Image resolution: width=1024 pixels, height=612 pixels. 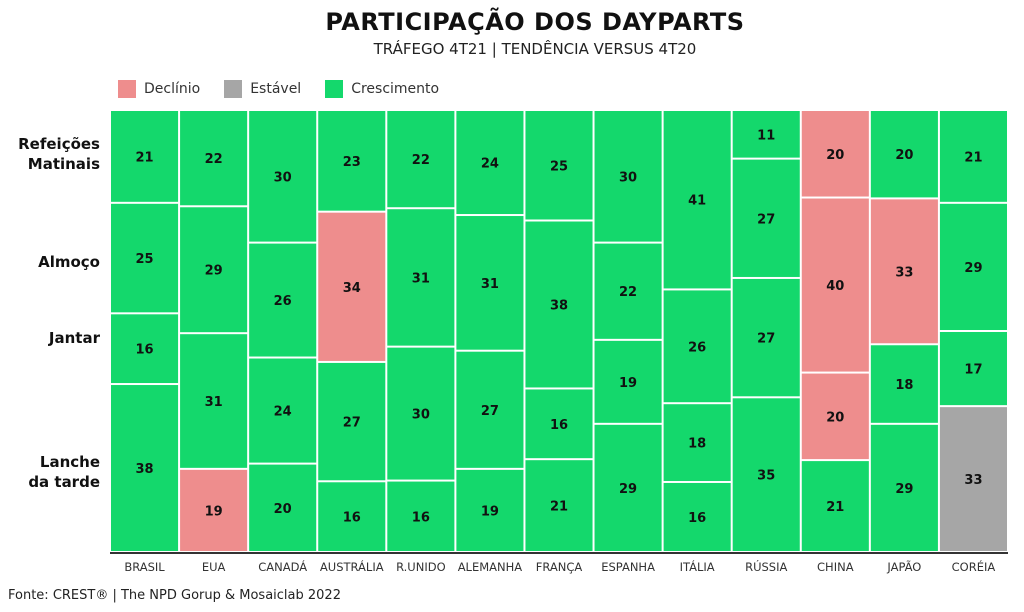 I want to click on legend-label: Estável, so click(x=276, y=89).